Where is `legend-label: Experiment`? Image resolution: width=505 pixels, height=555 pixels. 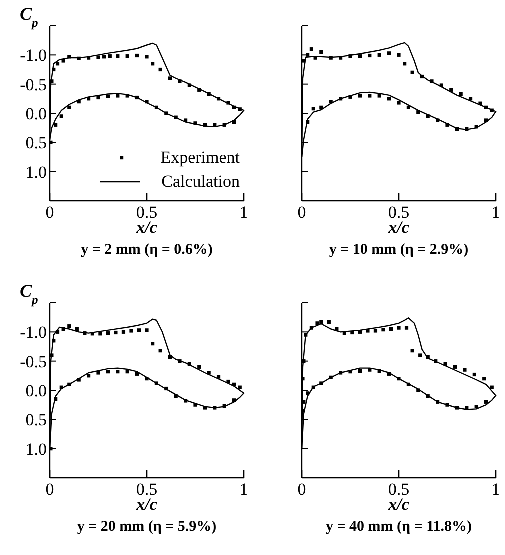 legend-label: Experiment is located at coordinates (200, 157).